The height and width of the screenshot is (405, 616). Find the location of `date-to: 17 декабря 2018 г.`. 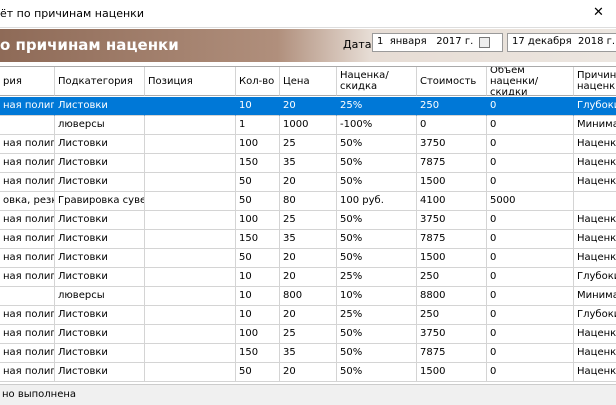

date-to: 17 декабря 2018 г. is located at coordinates (561, 42).